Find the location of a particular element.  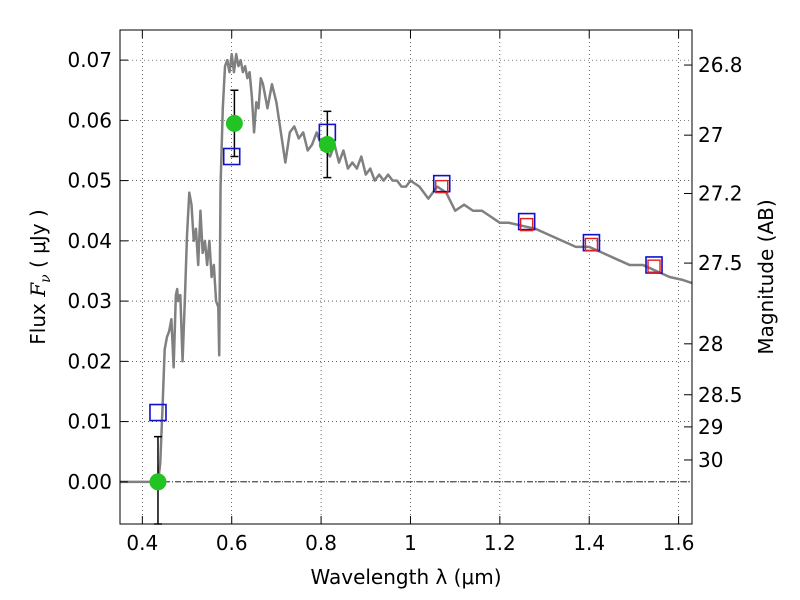

y2-tick-label: 27.5 is located at coordinates (720, 263).